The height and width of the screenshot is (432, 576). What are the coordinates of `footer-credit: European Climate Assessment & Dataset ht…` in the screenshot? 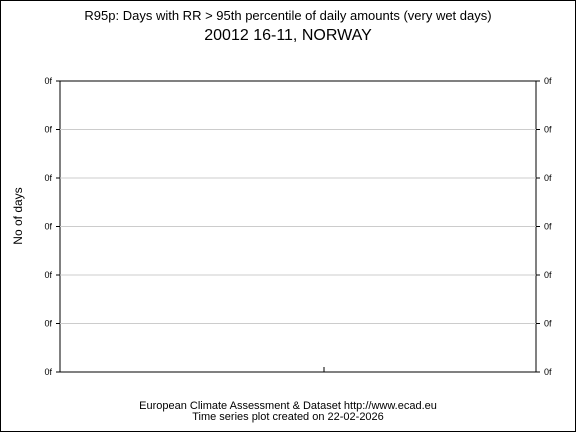 It's located at (288, 406).